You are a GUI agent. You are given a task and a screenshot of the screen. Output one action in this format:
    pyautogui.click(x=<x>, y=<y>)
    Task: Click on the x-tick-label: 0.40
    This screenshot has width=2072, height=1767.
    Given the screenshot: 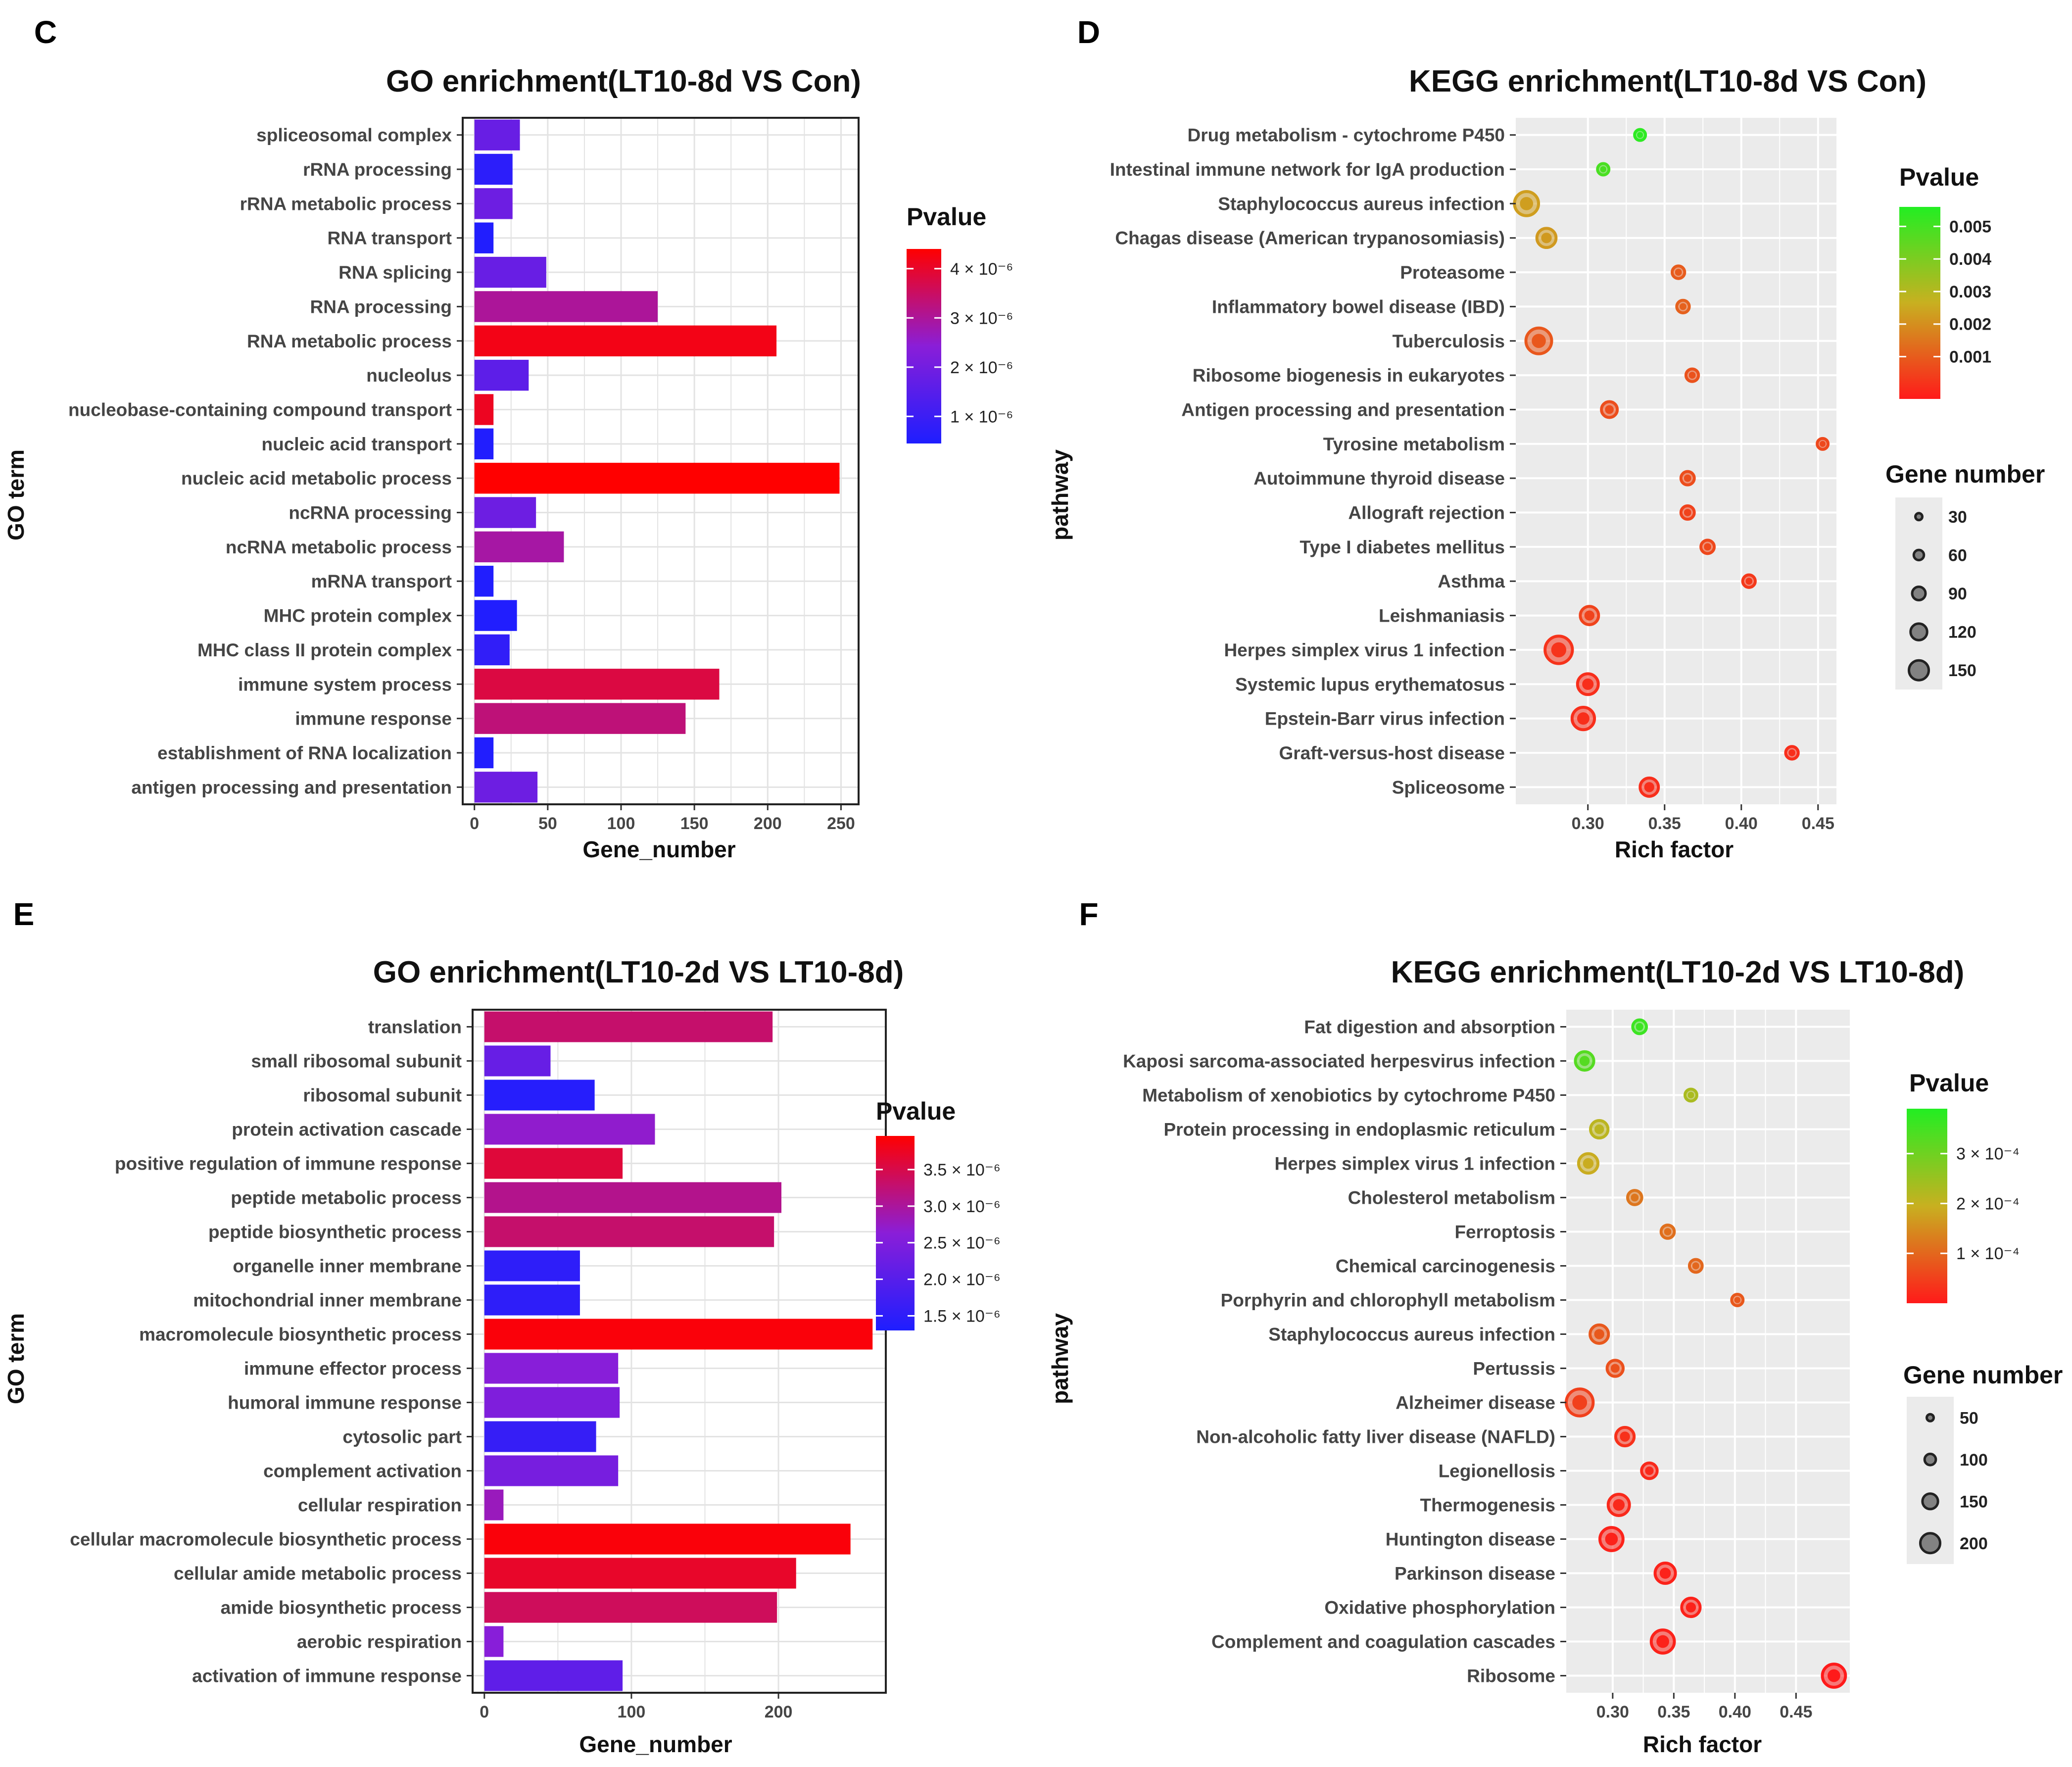 What is the action you would take?
    pyautogui.click(x=1741, y=824)
    